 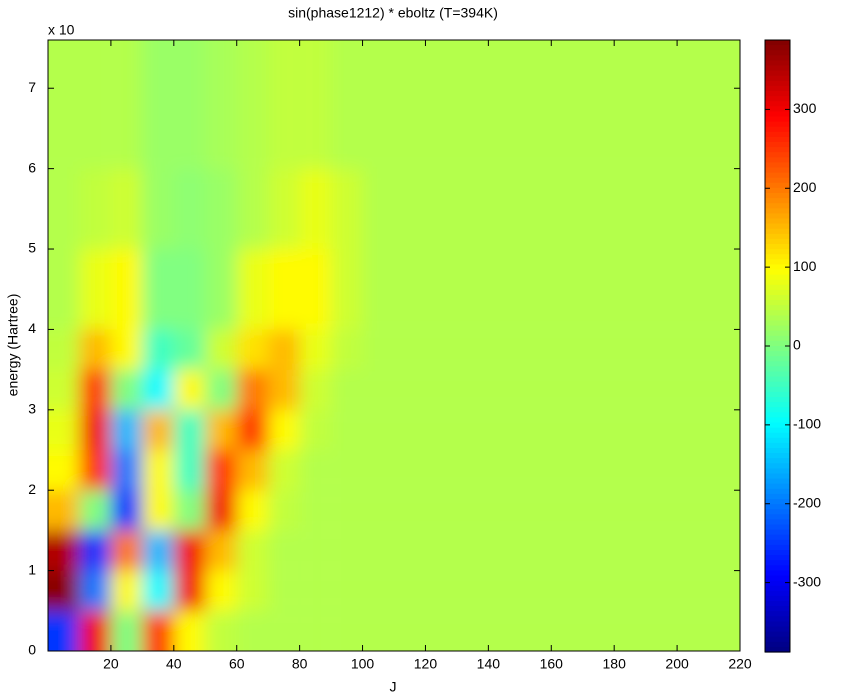 I want to click on x-tick-label: 20, so click(x=111, y=664).